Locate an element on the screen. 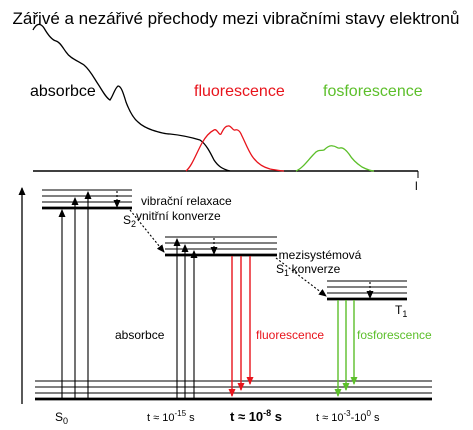 Image resolution: width=473 pixels, height=430 pixels. label-intersystem-crossing-line2: konverze is located at coordinates (316, 269).